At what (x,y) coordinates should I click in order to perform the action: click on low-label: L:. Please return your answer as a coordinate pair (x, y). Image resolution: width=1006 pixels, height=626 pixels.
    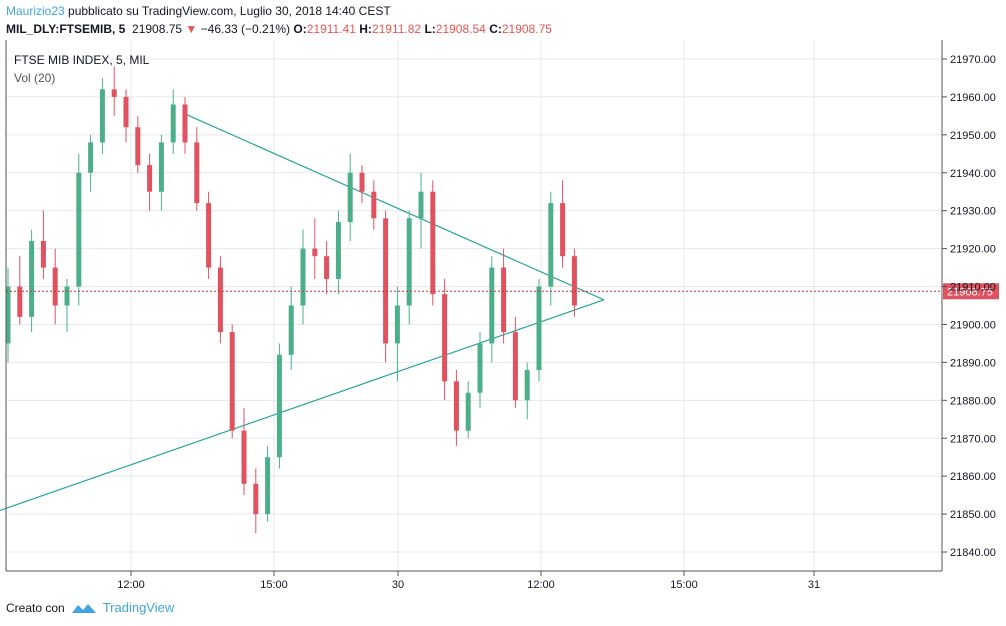
    Looking at the image, I should click on (430, 29).